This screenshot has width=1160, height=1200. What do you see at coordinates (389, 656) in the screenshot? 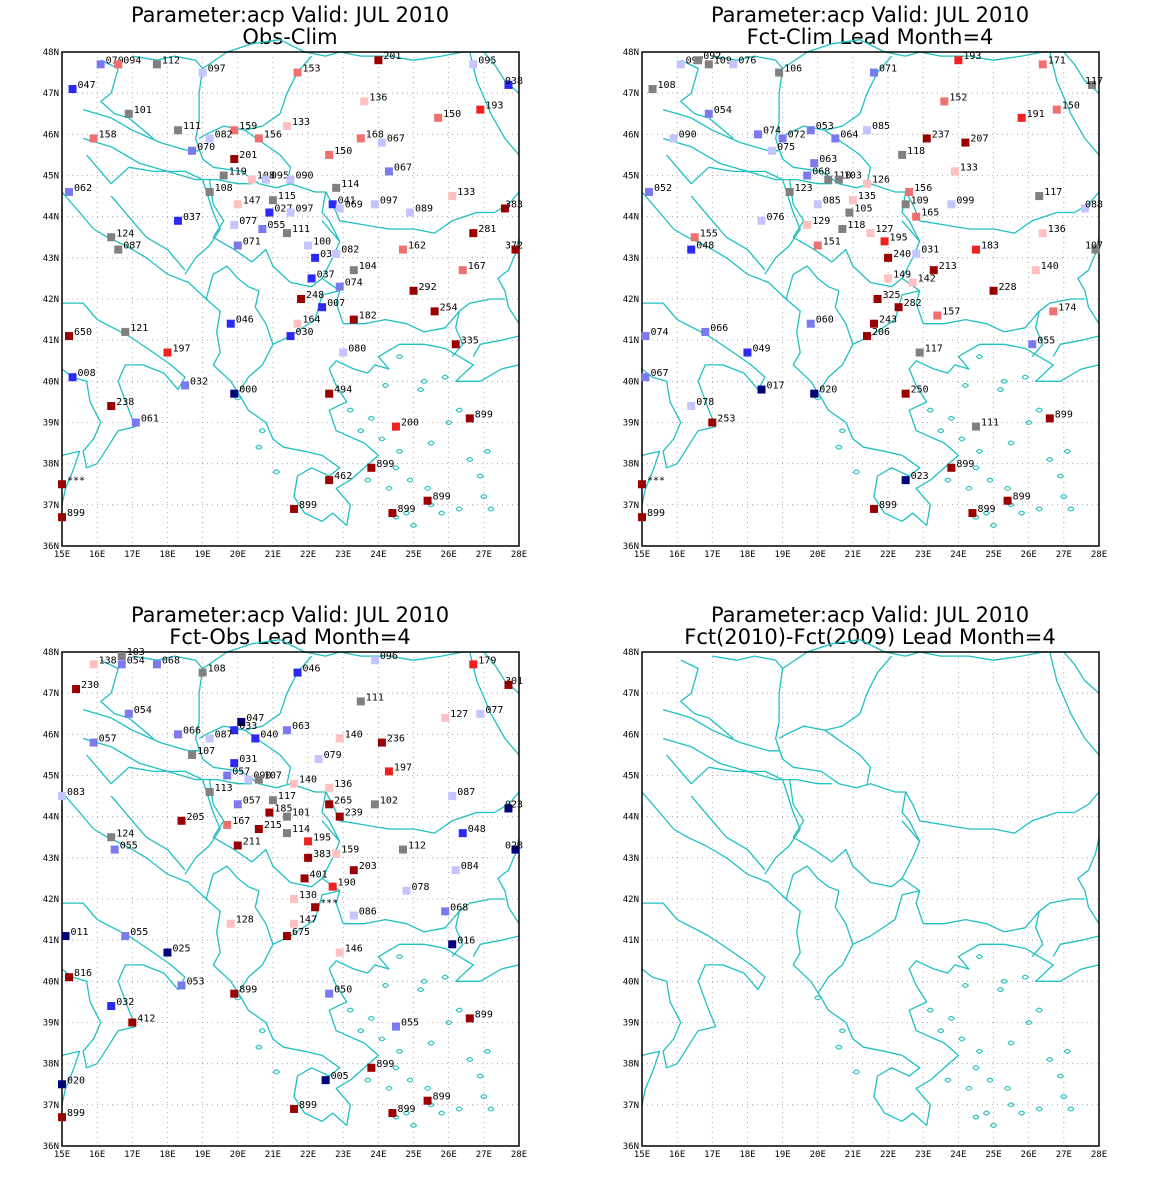
I see `station-value-label: 096` at bounding box center [389, 656].